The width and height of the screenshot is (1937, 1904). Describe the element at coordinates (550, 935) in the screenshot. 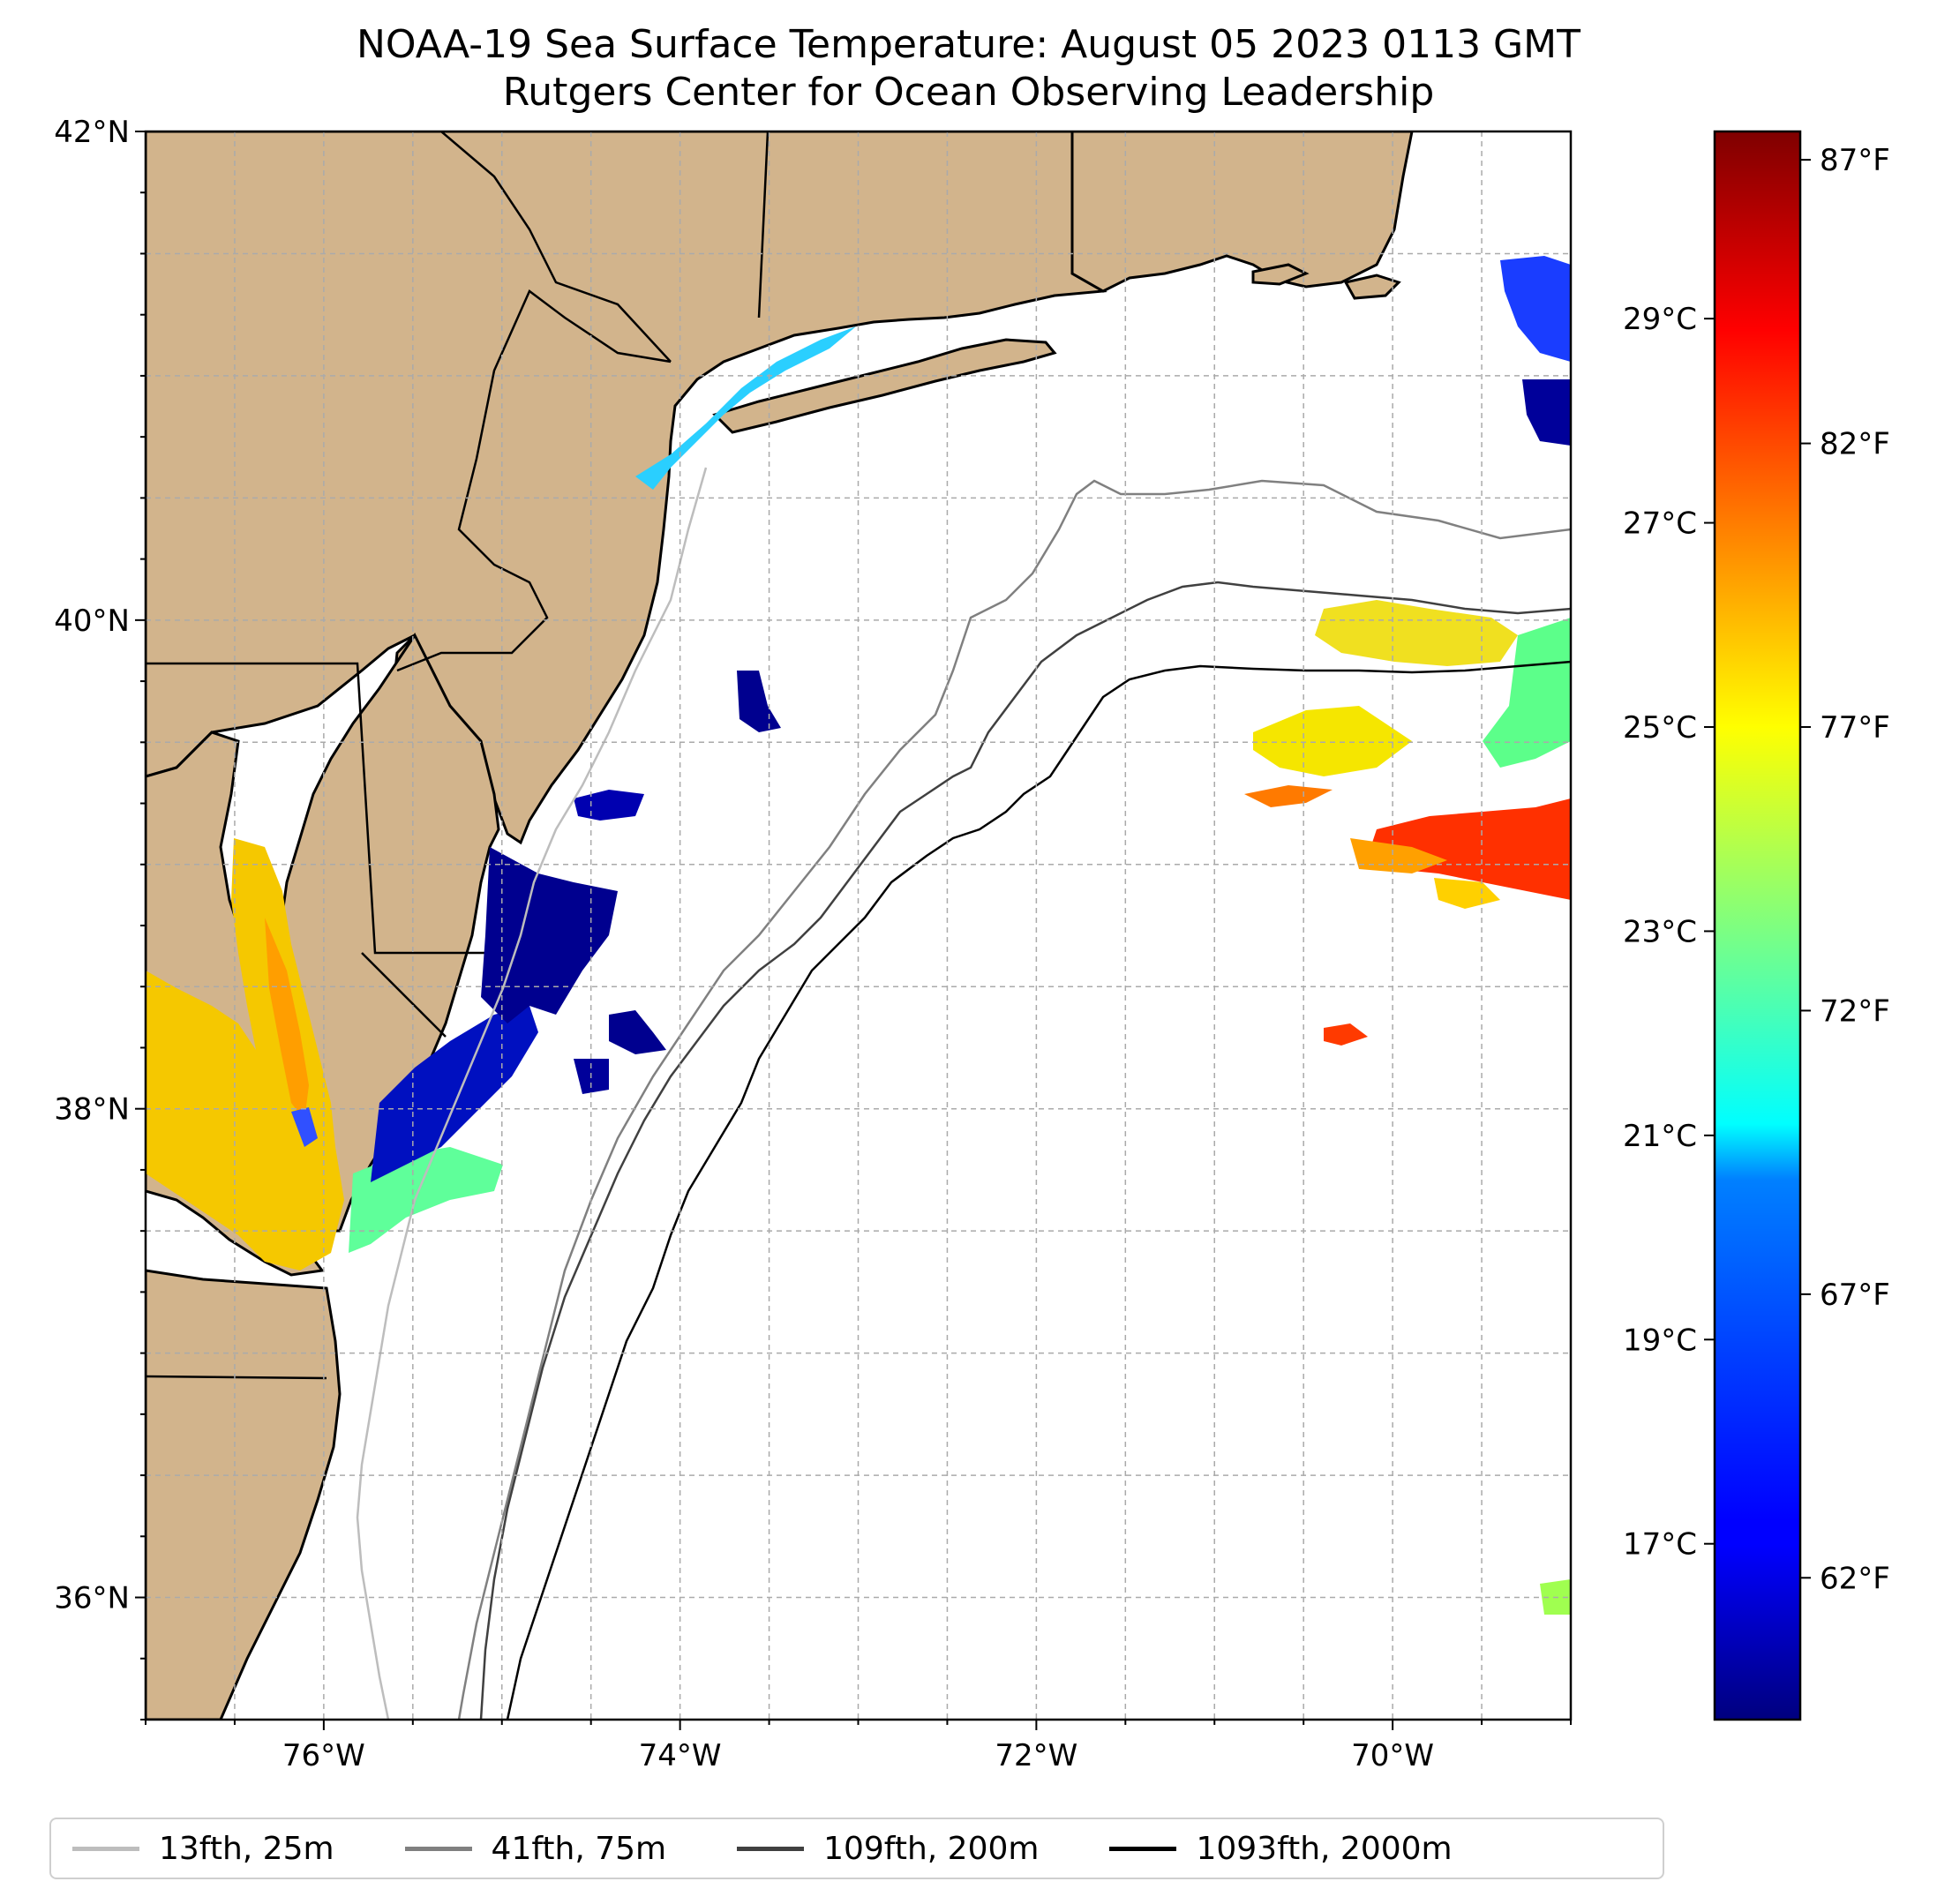

I see `sst-patch-delaware-dark` at that location.